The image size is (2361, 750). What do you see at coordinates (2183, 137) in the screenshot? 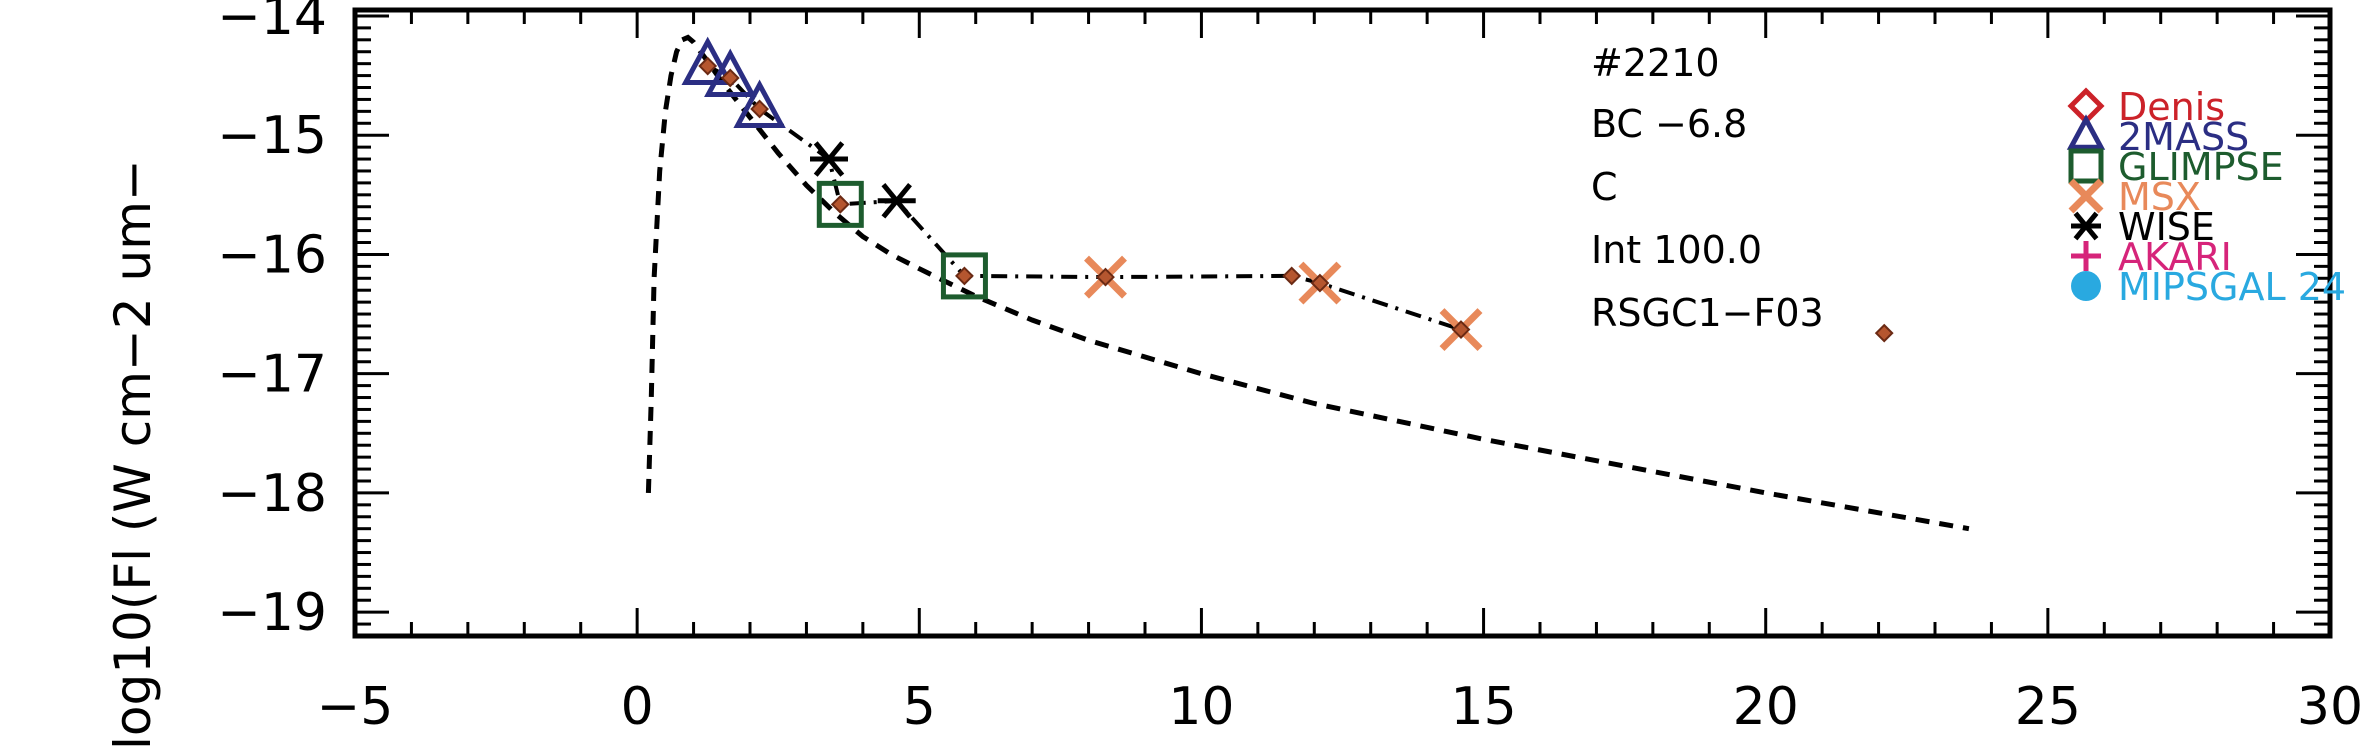
I see `legend-label: 2MASS` at bounding box center [2183, 137].